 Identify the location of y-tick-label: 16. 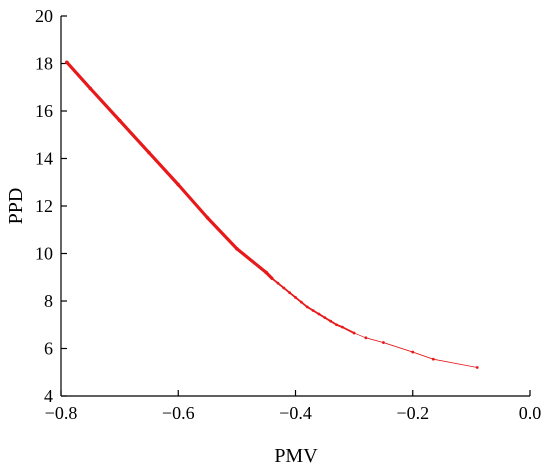
(44, 111).